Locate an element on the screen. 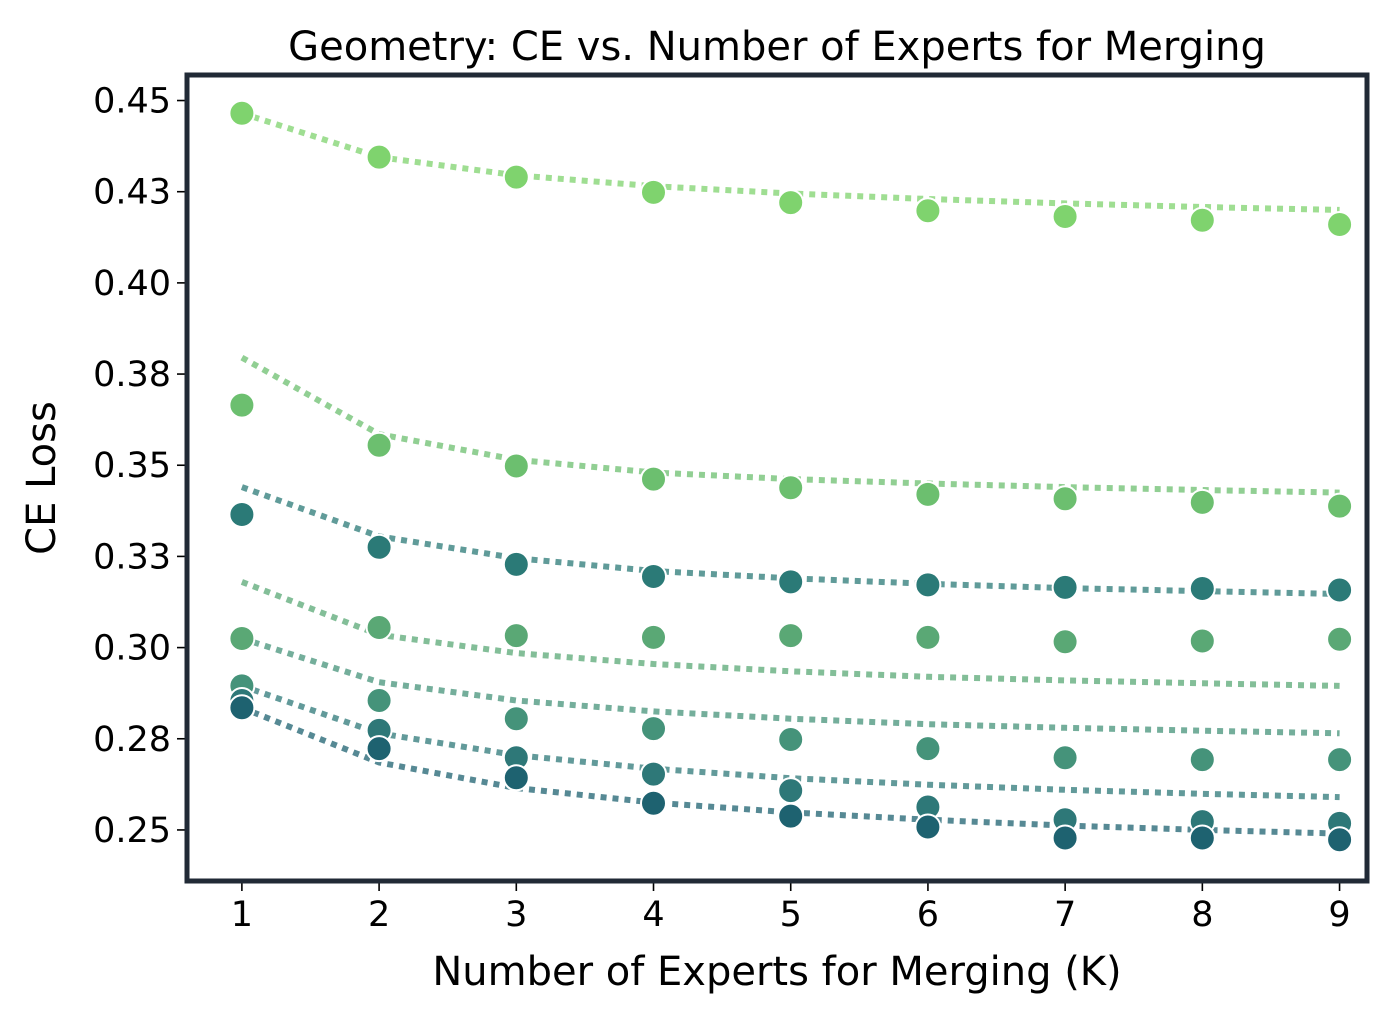 This screenshot has height=1020, width=1393. y-tick-label: 0.45 is located at coordinates (132, 102).